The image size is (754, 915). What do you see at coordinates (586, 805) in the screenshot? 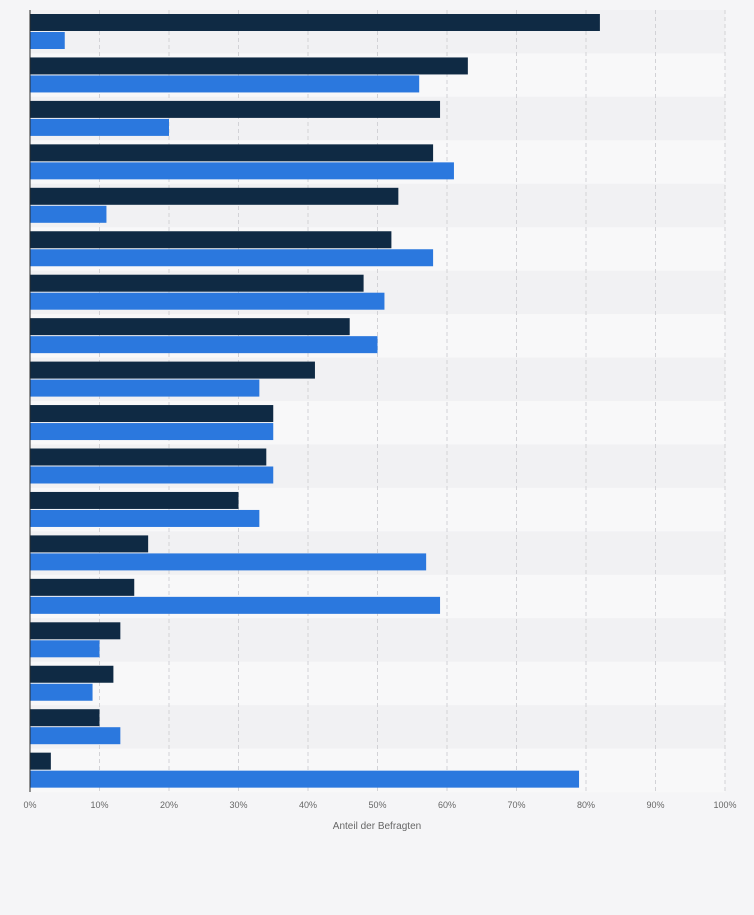
I see `x-tick-label: 80%` at bounding box center [586, 805].